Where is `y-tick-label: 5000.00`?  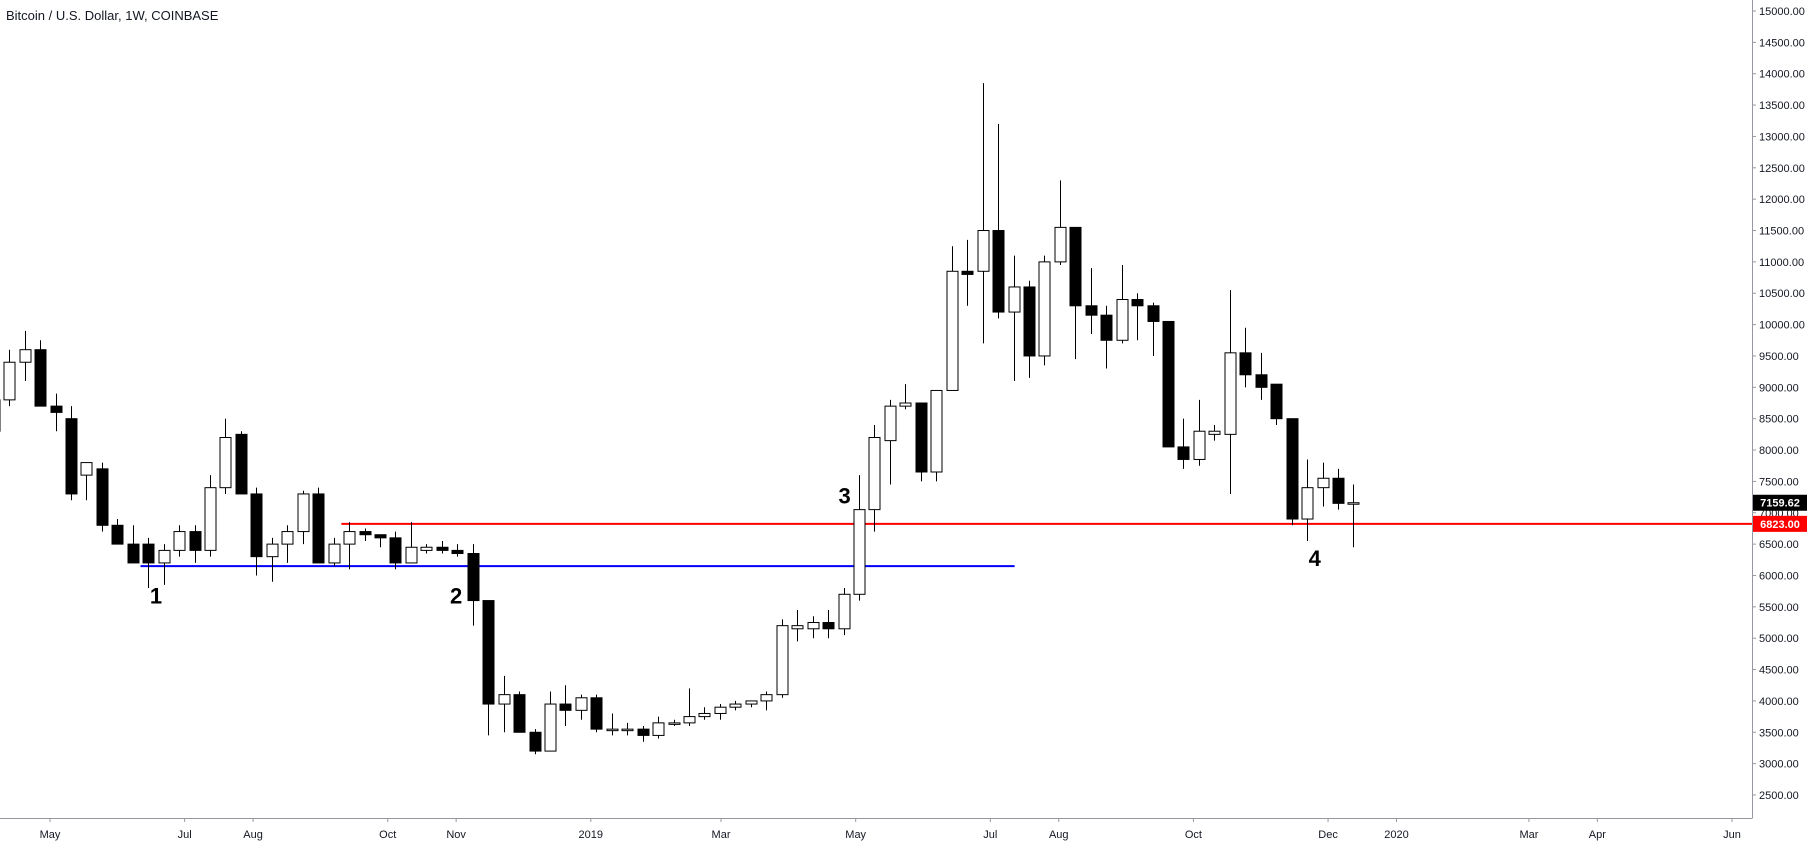 y-tick-label: 5000.00 is located at coordinates (1779, 639).